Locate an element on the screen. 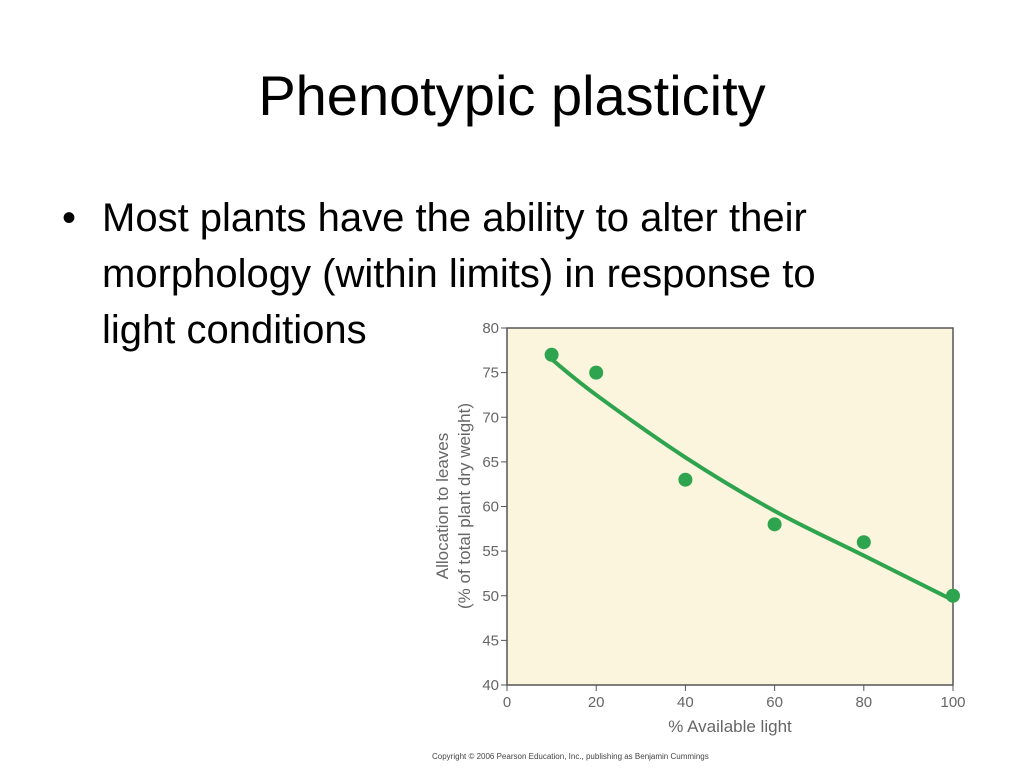 The image size is (1024, 768). x-axis-title: % Available light is located at coordinates (730, 726).